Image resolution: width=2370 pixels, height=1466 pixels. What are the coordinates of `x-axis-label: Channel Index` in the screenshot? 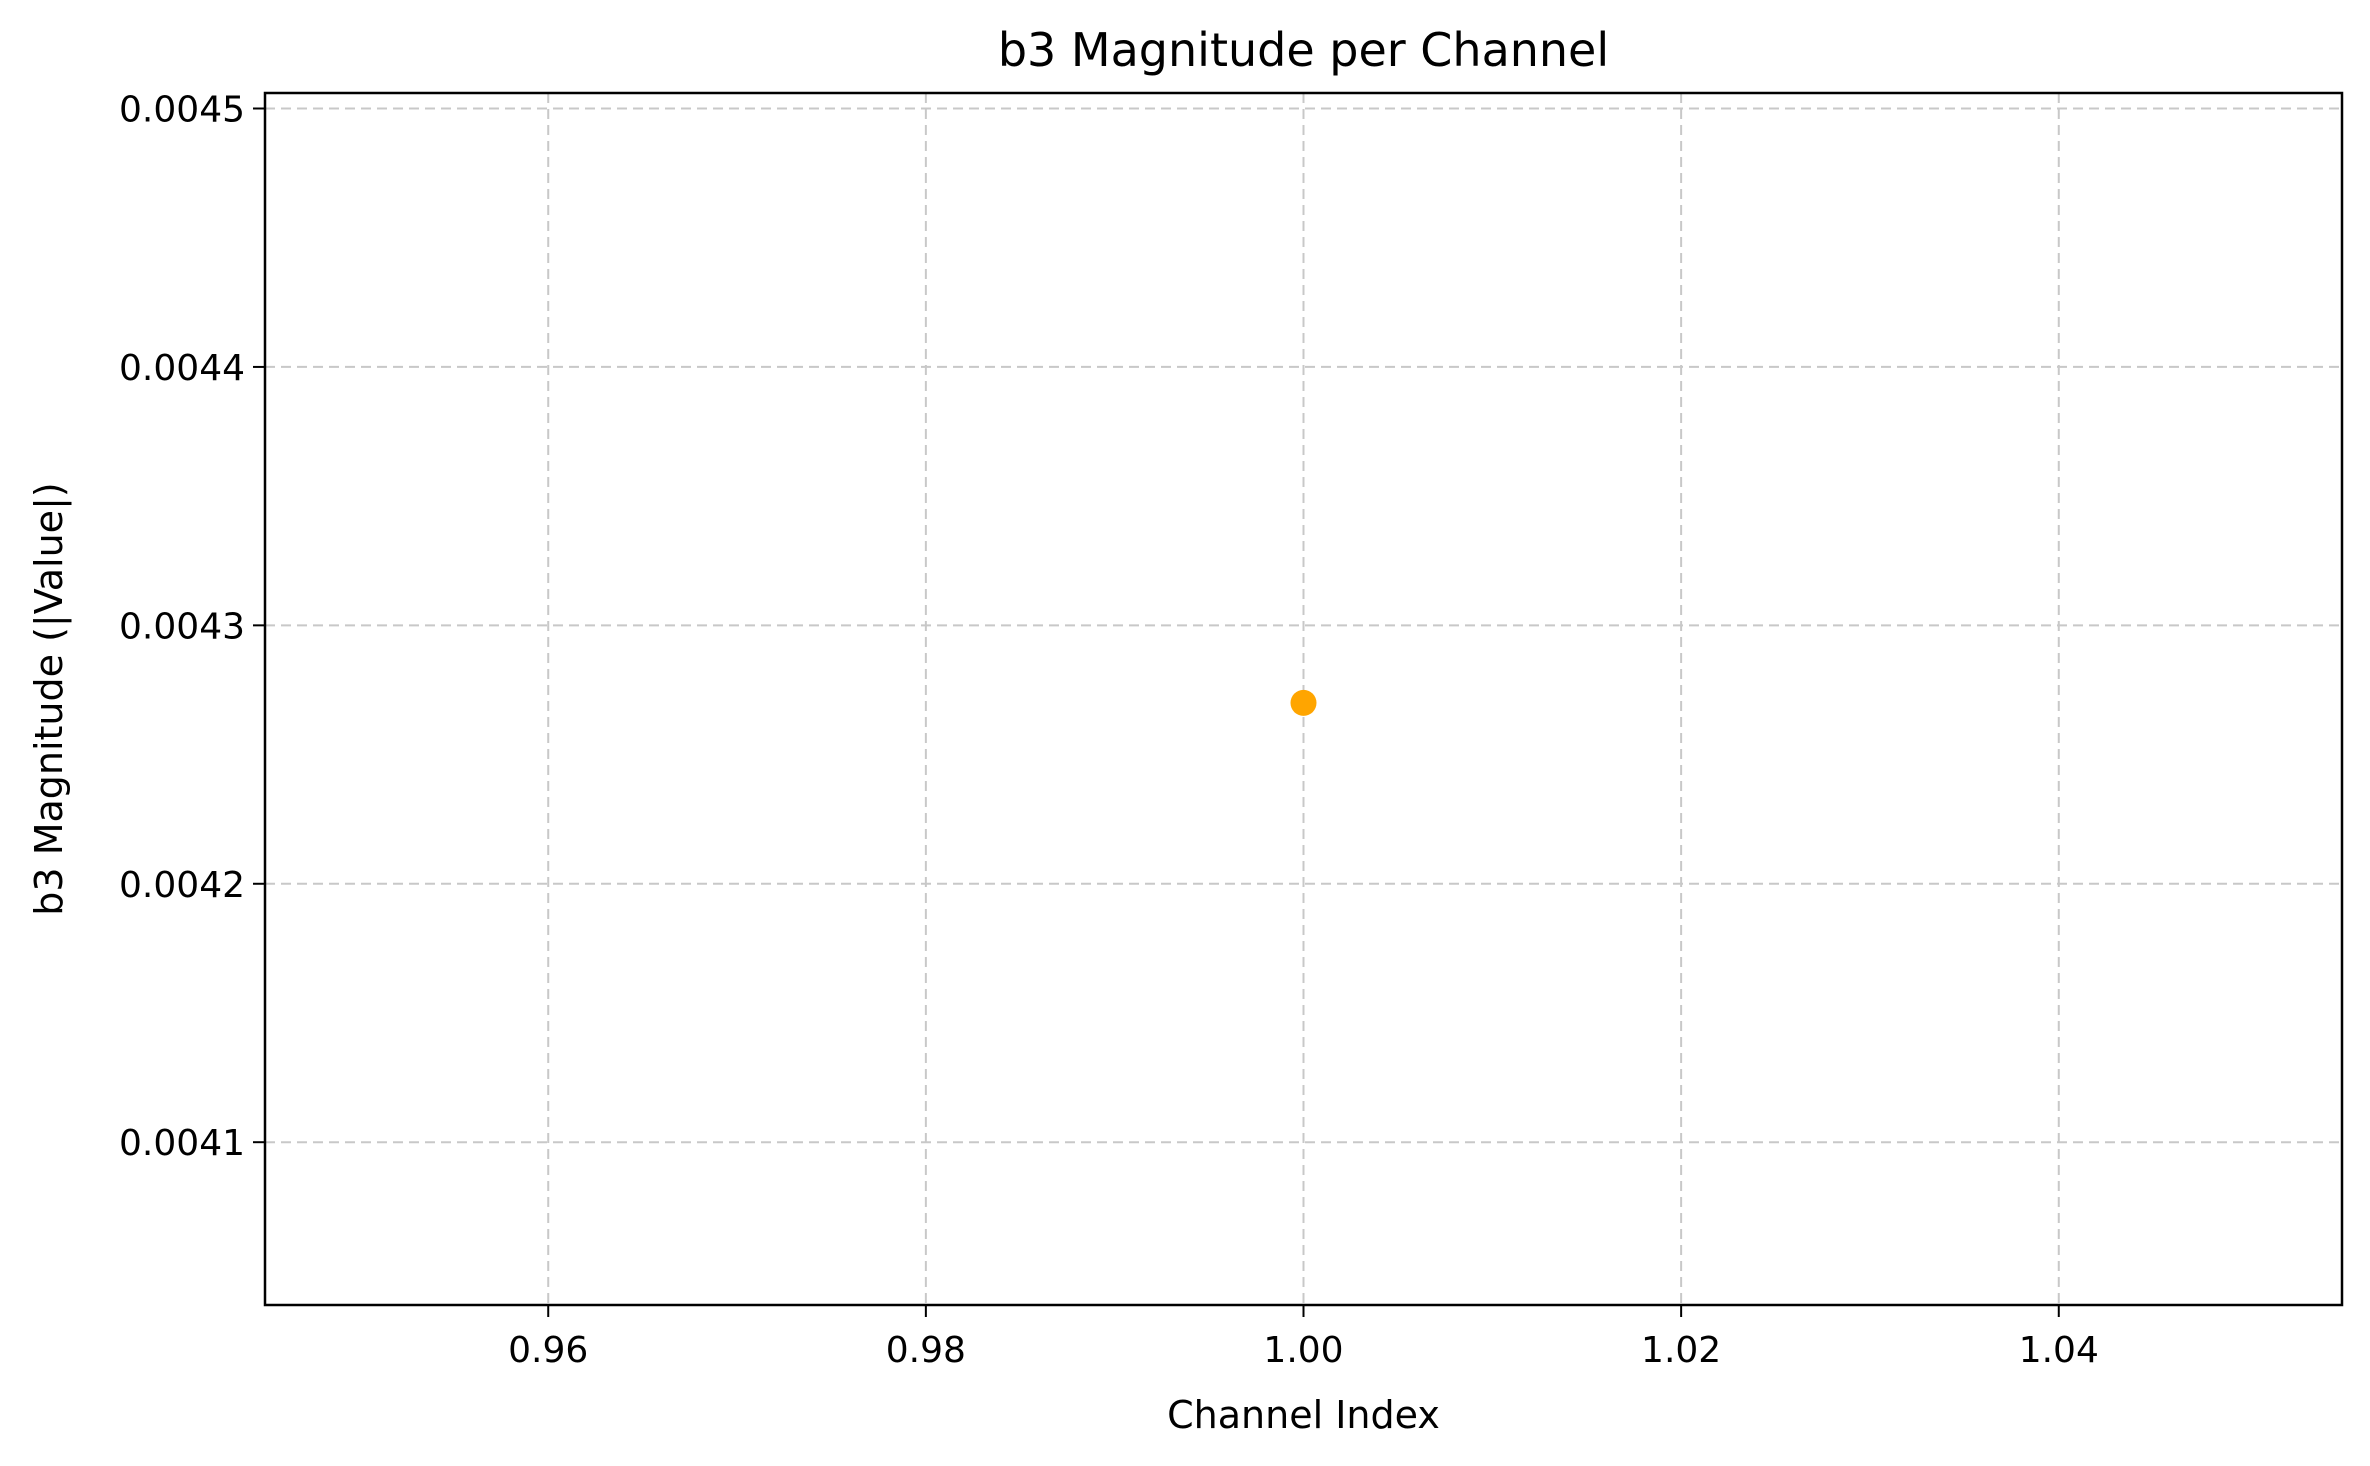 It's located at (1303, 1415).